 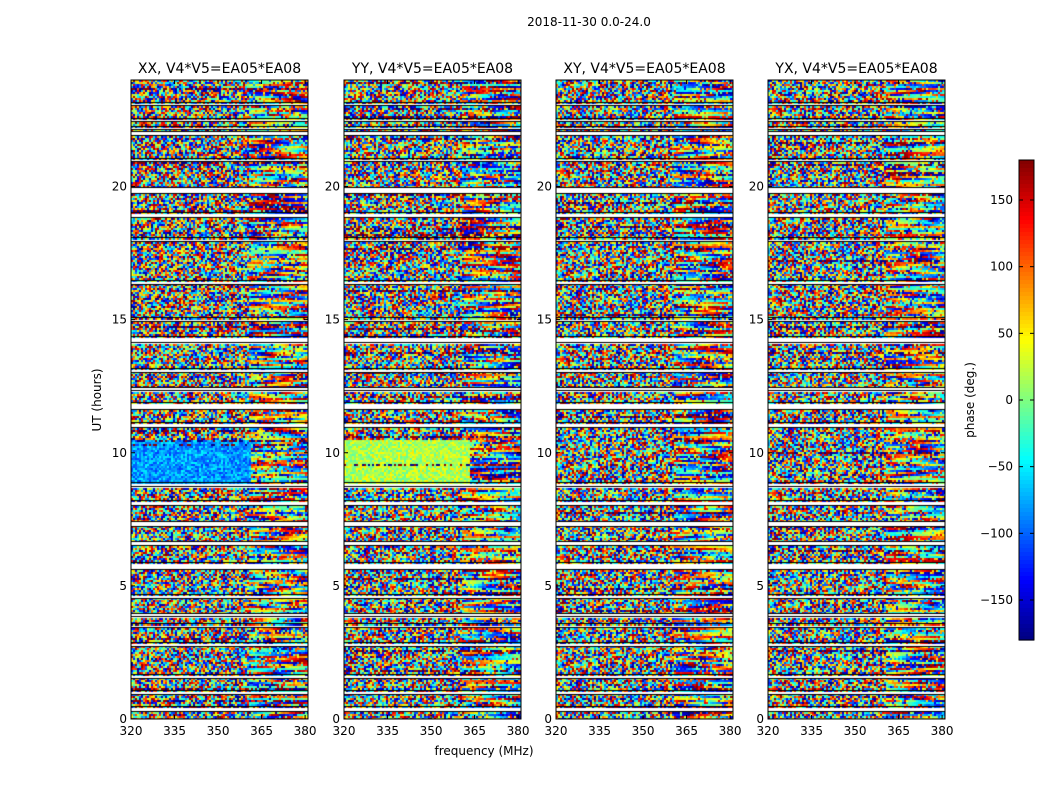 What do you see at coordinates (219, 69) in the screenshot?
I see `panel-title: XX, V4*V5=EA05*EA08` at bounding box center [219, 69].